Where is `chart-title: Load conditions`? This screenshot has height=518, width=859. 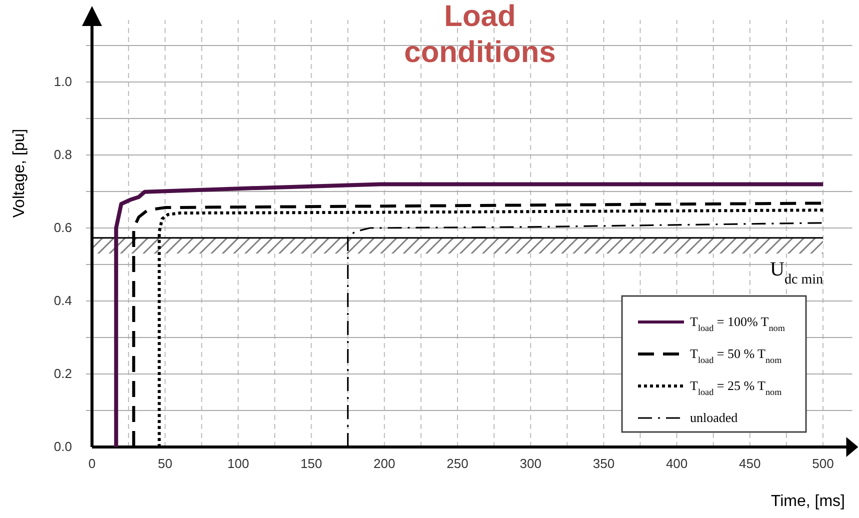 chart-title: Load conditions is located at coordinates (480, 34).